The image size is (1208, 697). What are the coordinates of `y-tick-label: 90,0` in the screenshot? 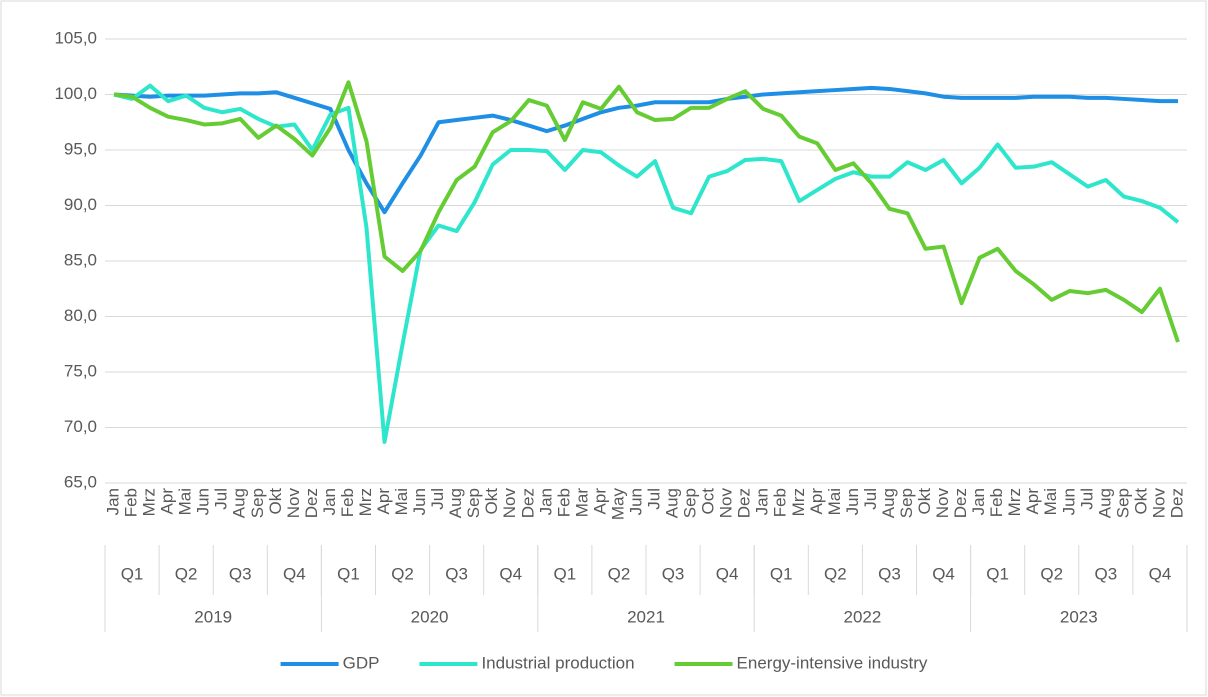 It's located at (80, 204).